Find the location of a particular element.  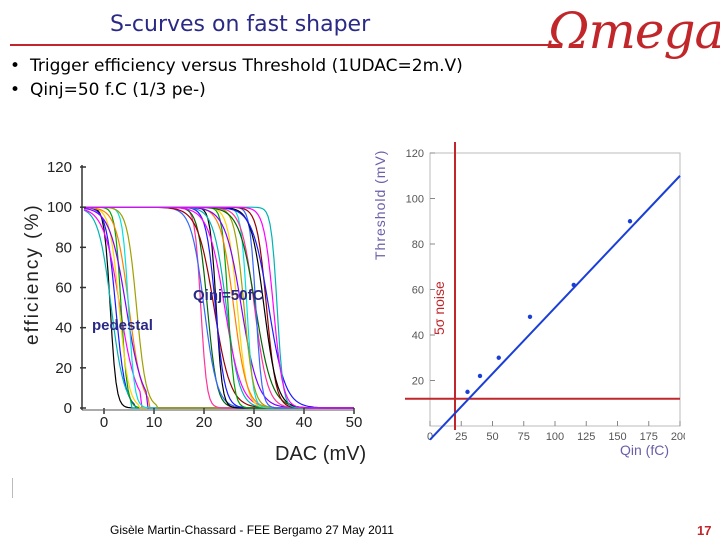

x-tick-label: 10 is located at coordinates (154, 422).